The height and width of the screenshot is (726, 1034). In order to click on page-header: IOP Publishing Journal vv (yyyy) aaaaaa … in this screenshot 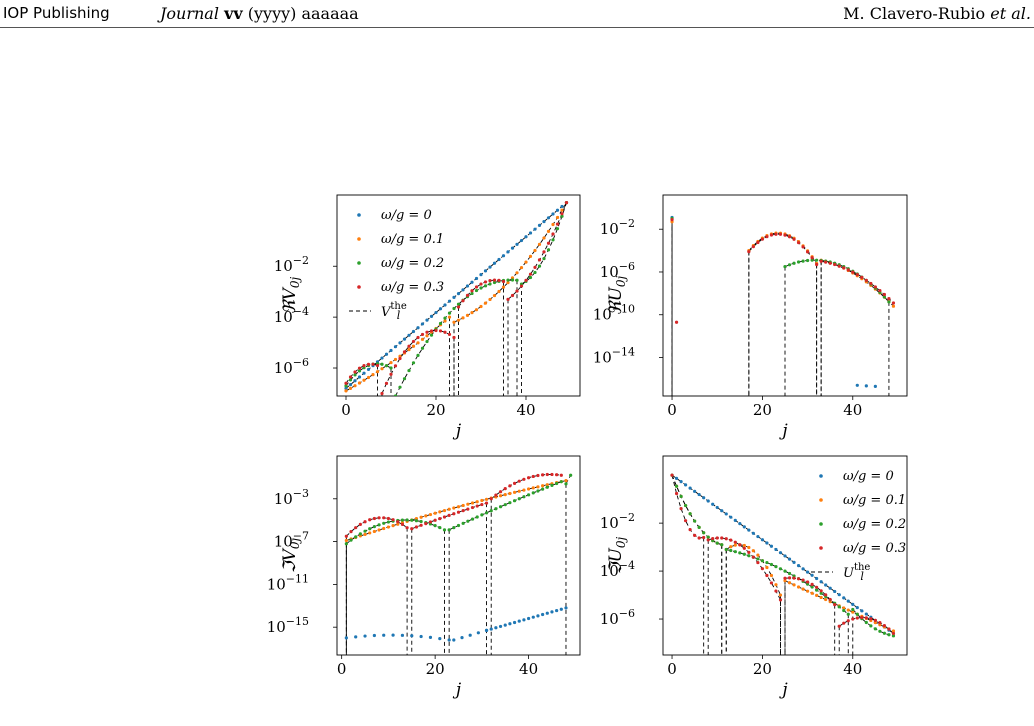, I will do `click(517, 14)`.